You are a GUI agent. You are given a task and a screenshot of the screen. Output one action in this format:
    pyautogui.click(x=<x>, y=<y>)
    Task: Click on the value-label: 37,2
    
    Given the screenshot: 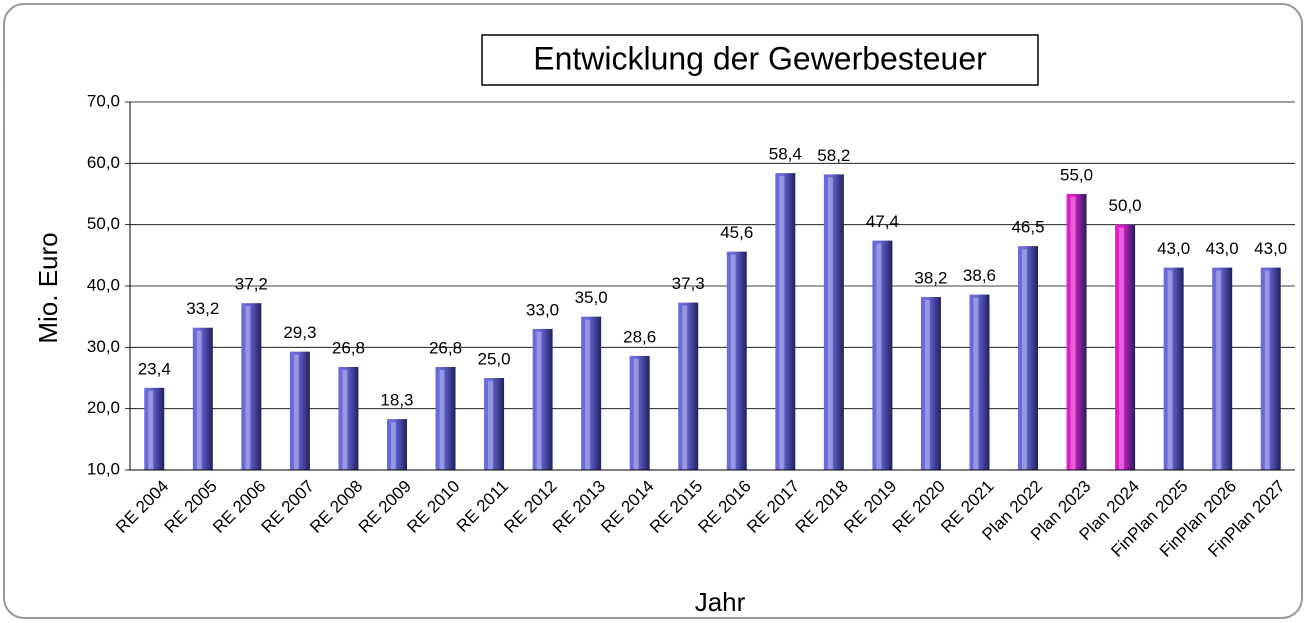 What is the action you would take?
    pyautogui.click(x=251, y=284)
    